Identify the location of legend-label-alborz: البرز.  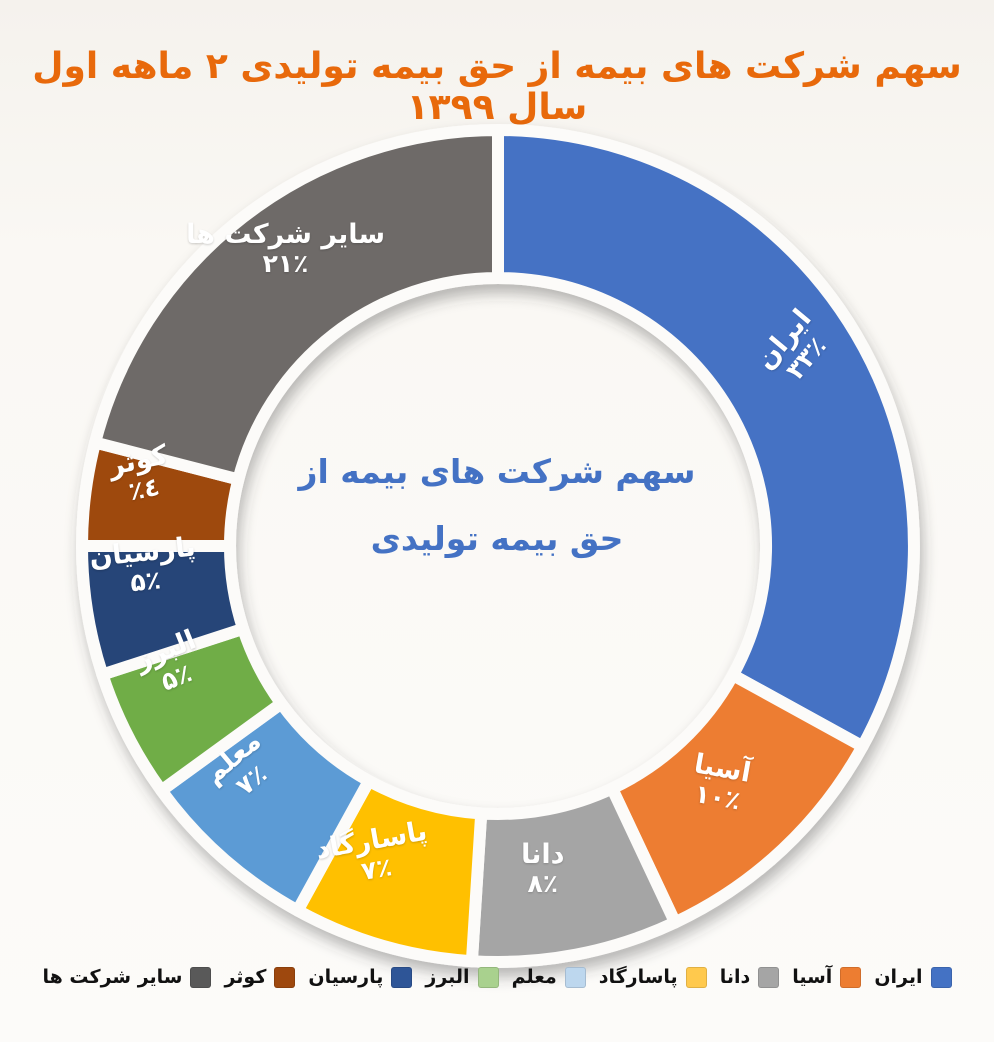
(447, 977).